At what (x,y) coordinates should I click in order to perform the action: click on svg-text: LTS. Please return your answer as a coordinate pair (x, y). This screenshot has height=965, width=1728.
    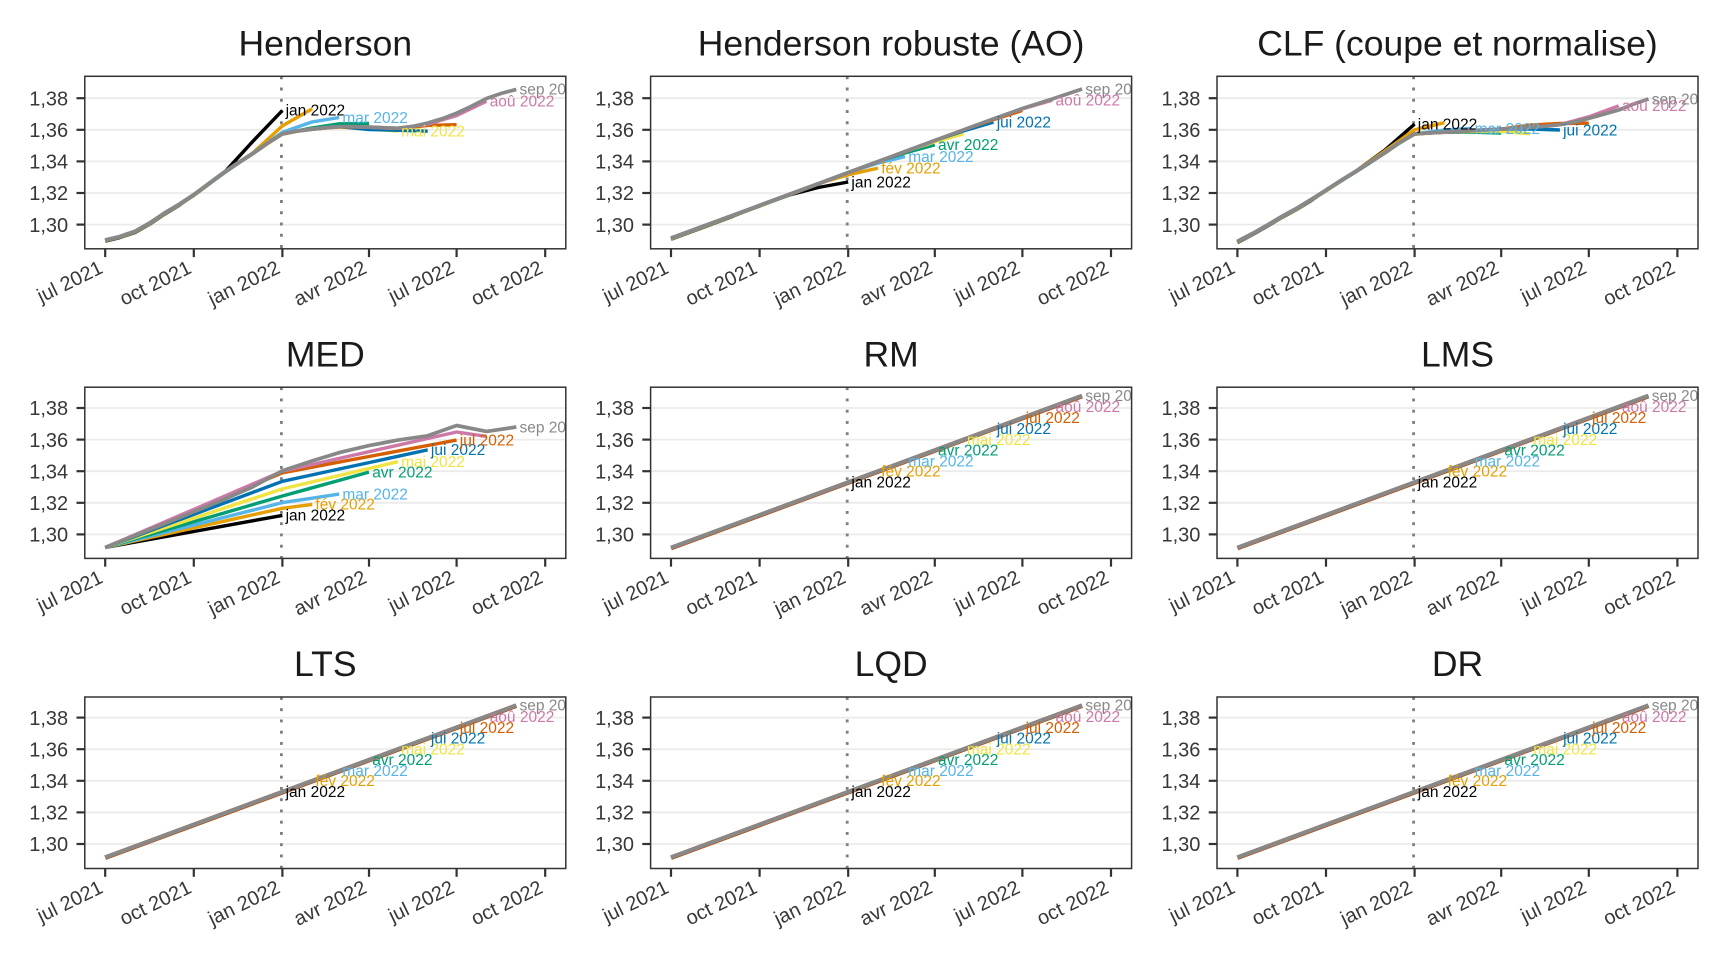
    Looking at the image, I should click on (325, 664).